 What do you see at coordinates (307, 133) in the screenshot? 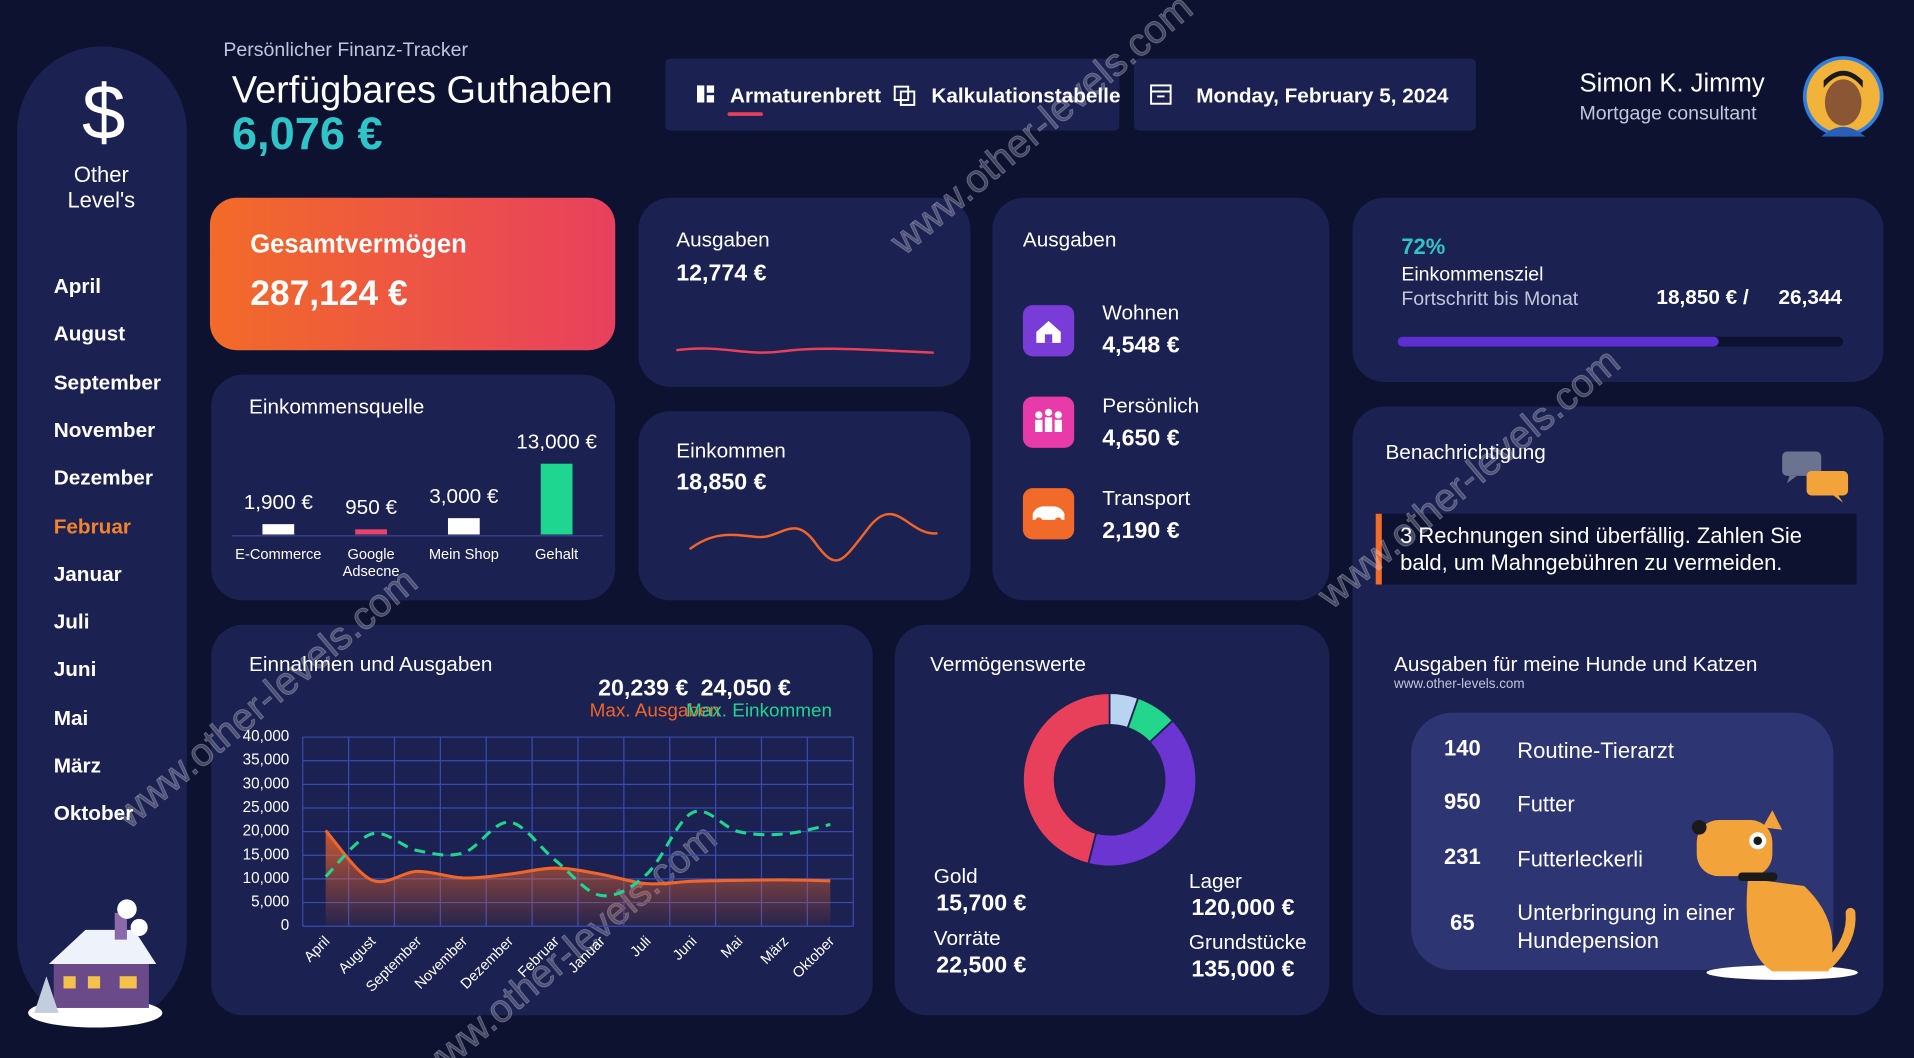
I see `balance: 6,076 €` at bounding box center [307, 133].